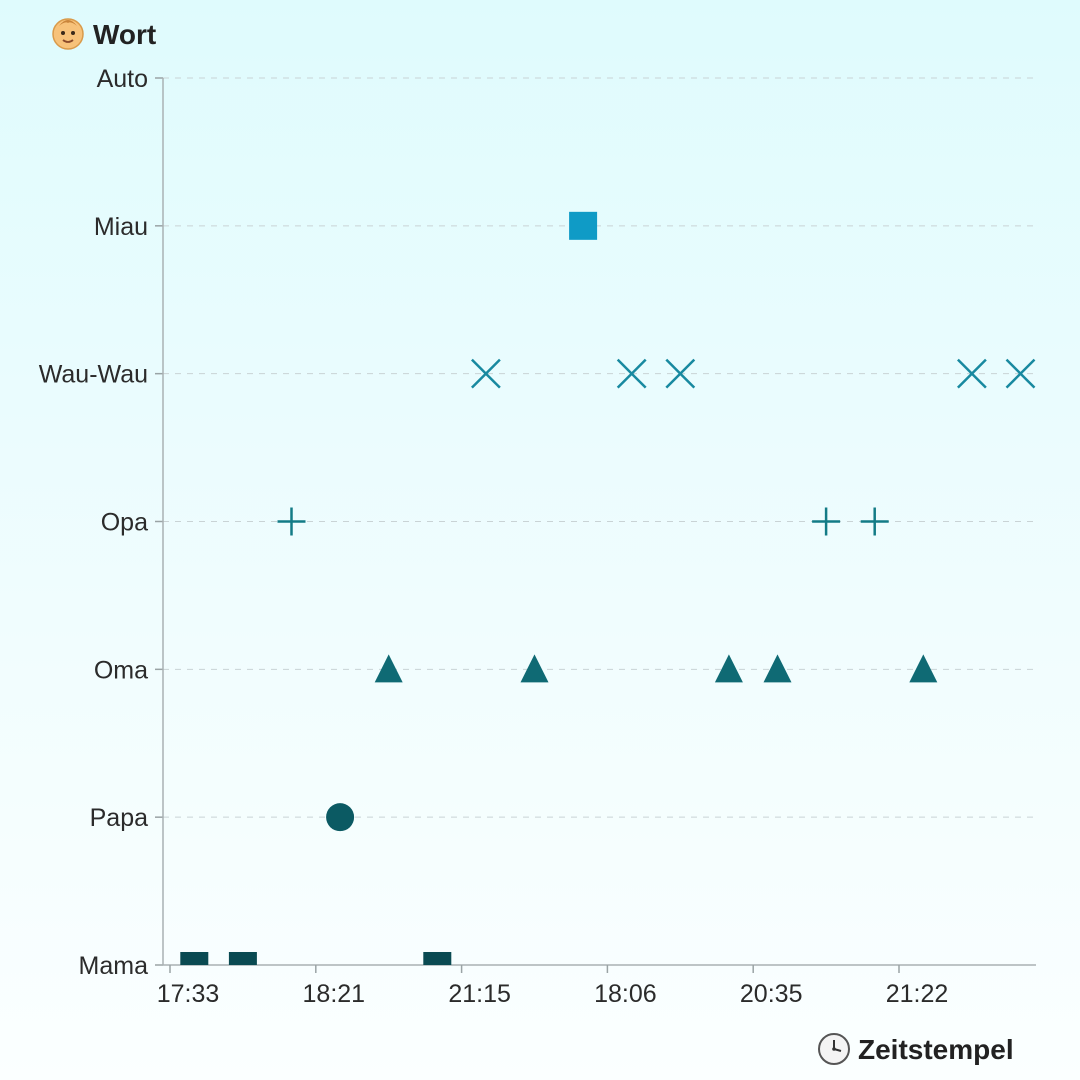 The image size is (1080, 1080). What do you see at coordinates (583, 225) in the screenshot?
I see `point-miau` at bounding box center [583, 225].